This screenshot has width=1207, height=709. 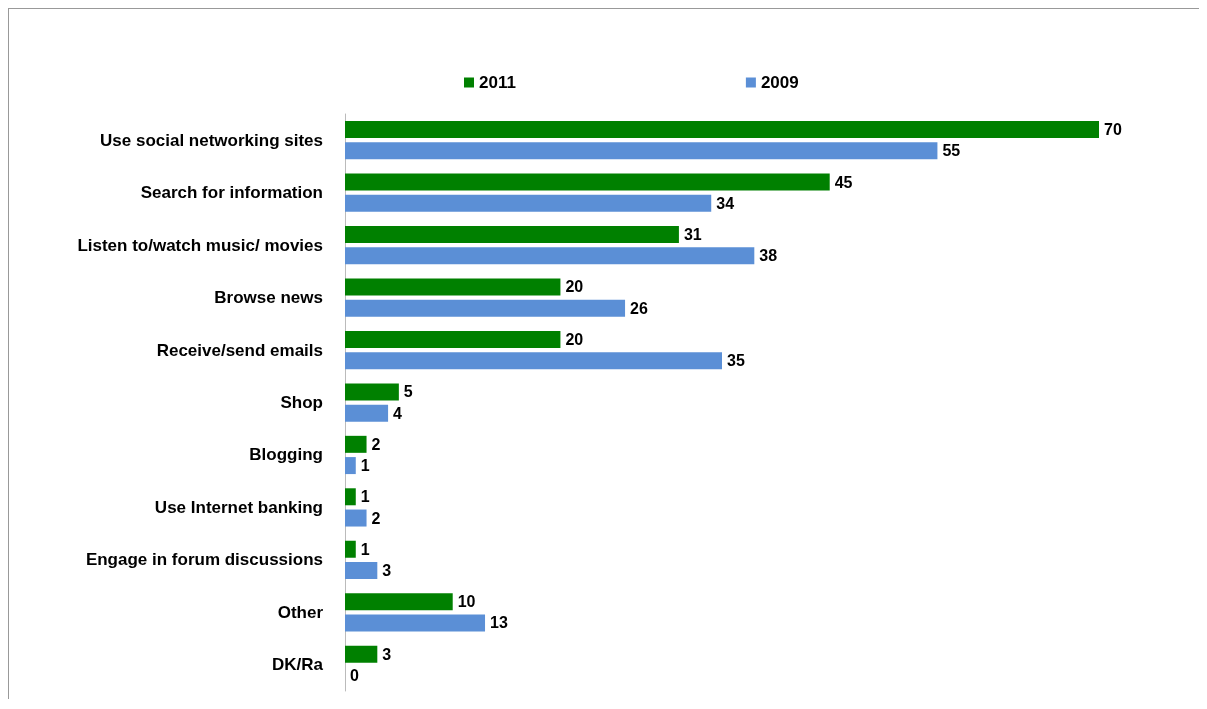 I want to click on y-tick-label: Use Internet banking, so click(x=238, y=507).